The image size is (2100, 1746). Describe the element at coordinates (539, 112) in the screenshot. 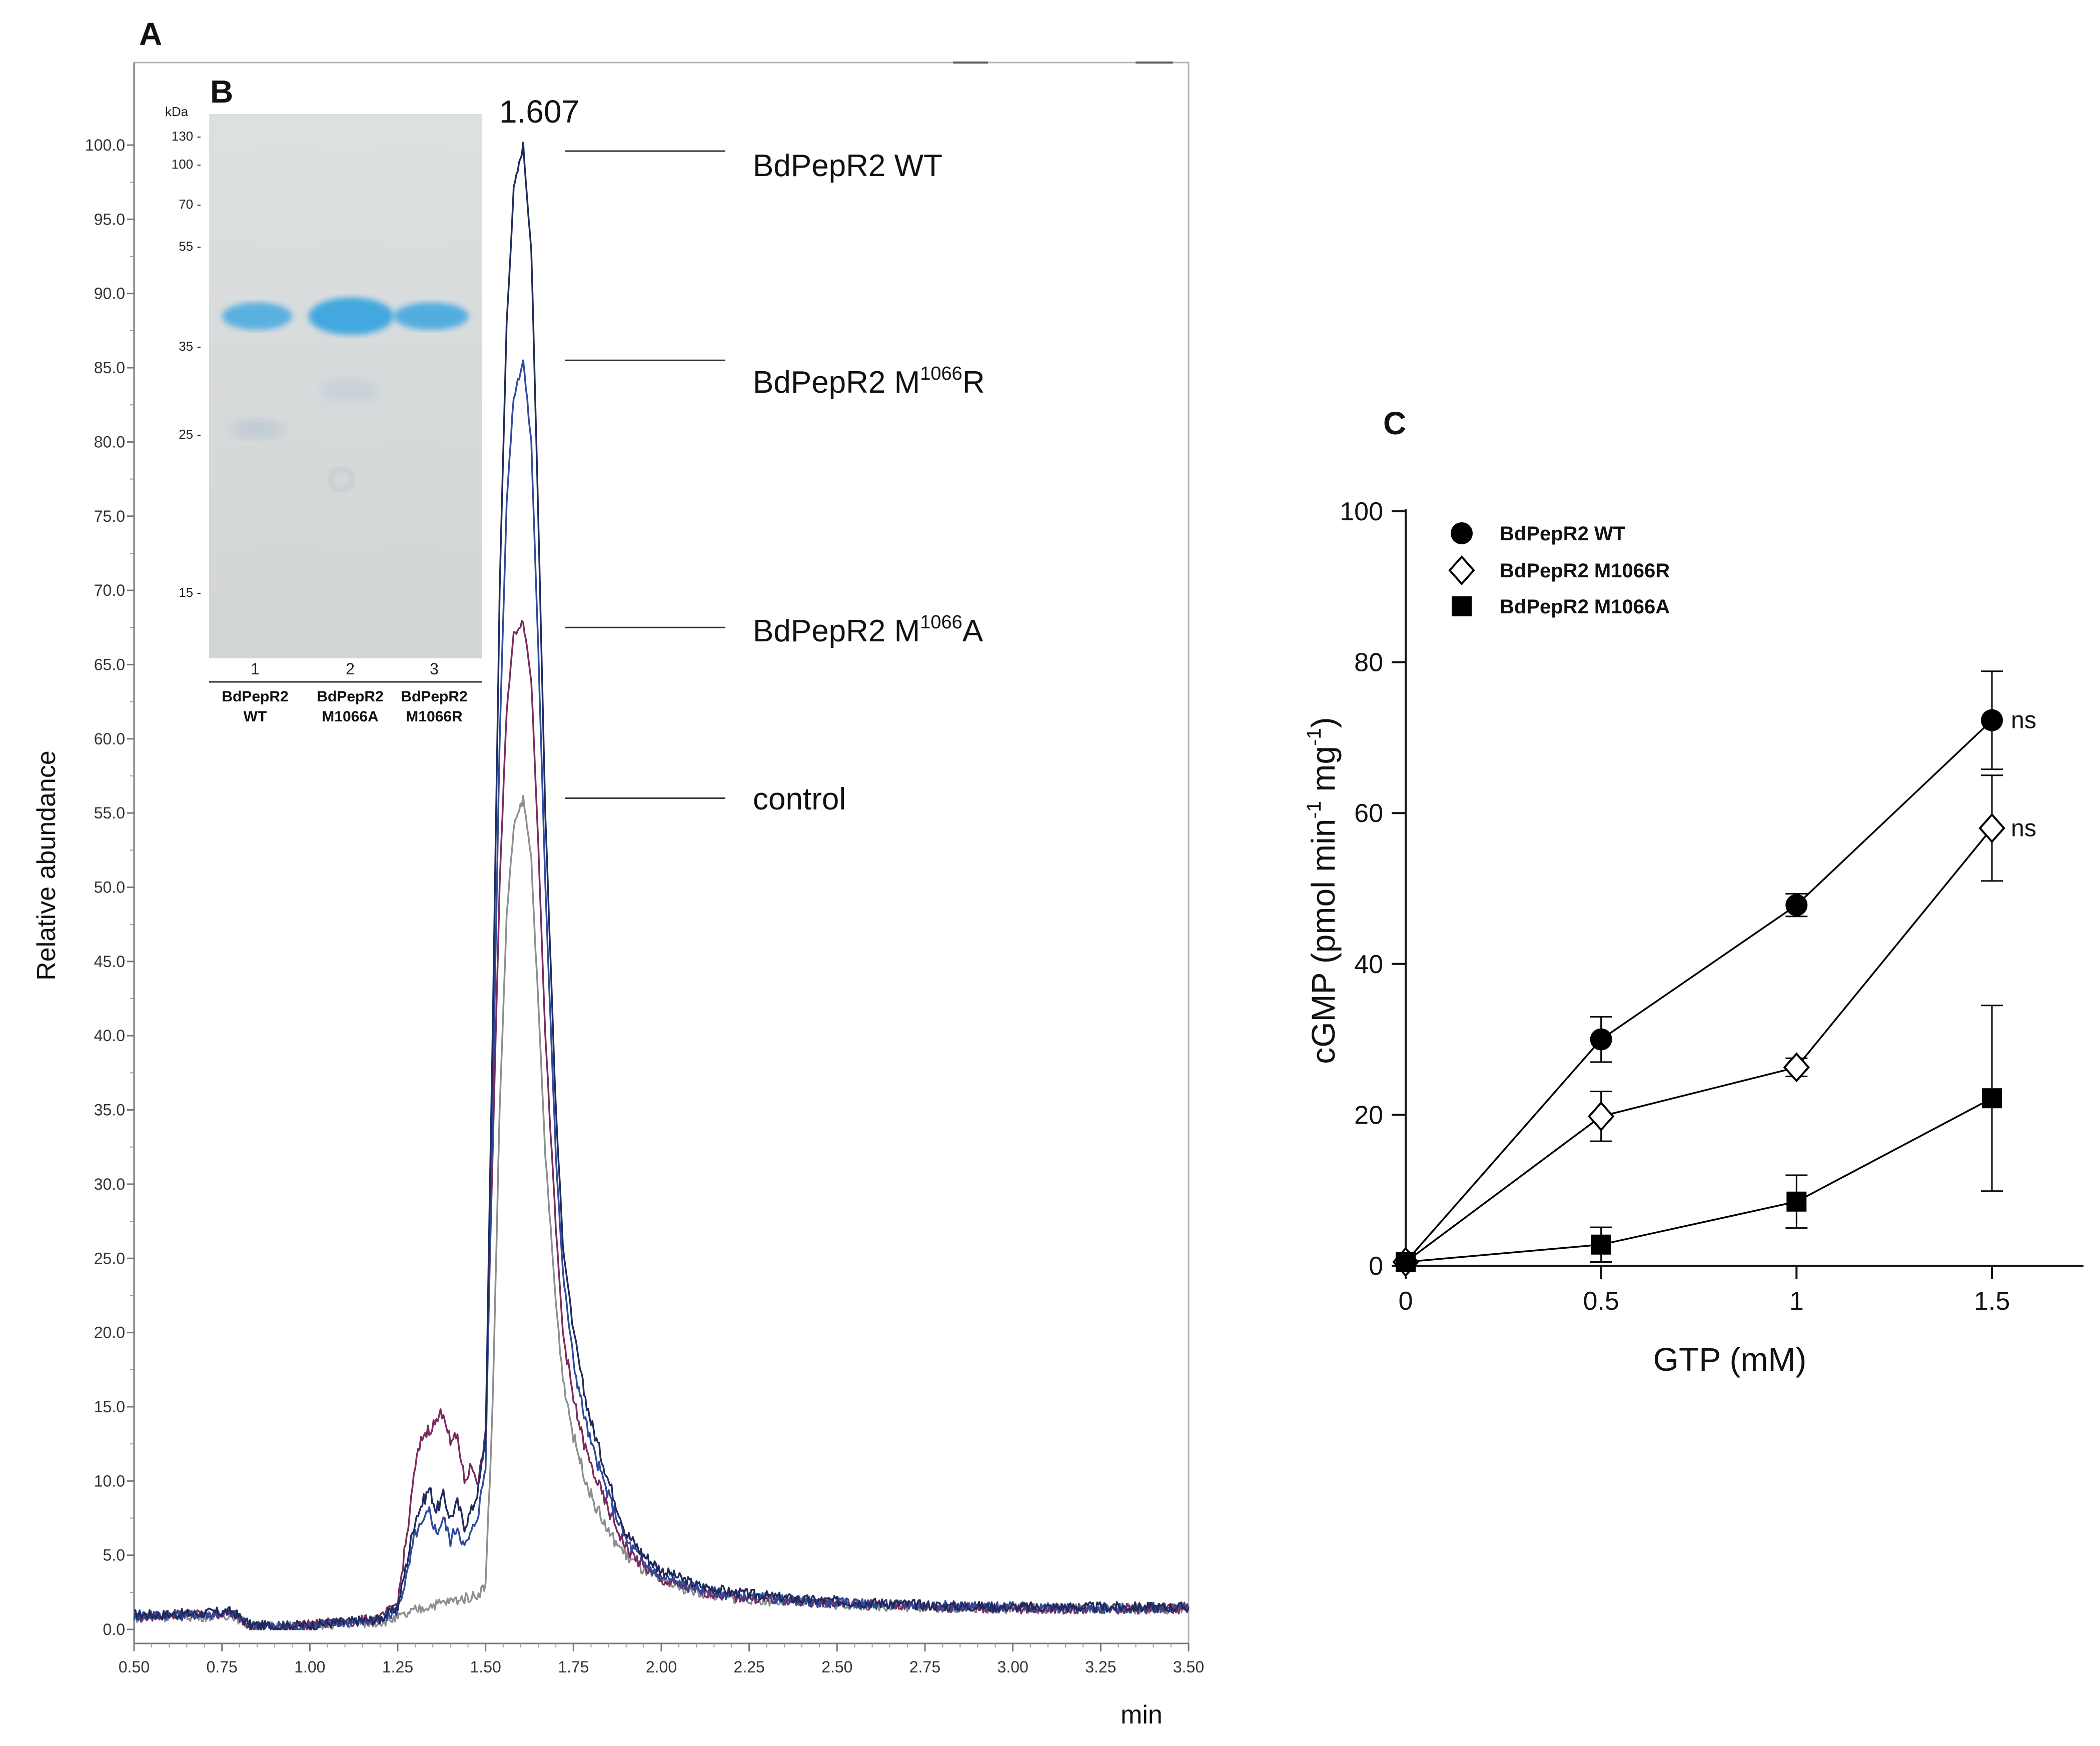

I see `peak-retention-label: 1.607` at that location.